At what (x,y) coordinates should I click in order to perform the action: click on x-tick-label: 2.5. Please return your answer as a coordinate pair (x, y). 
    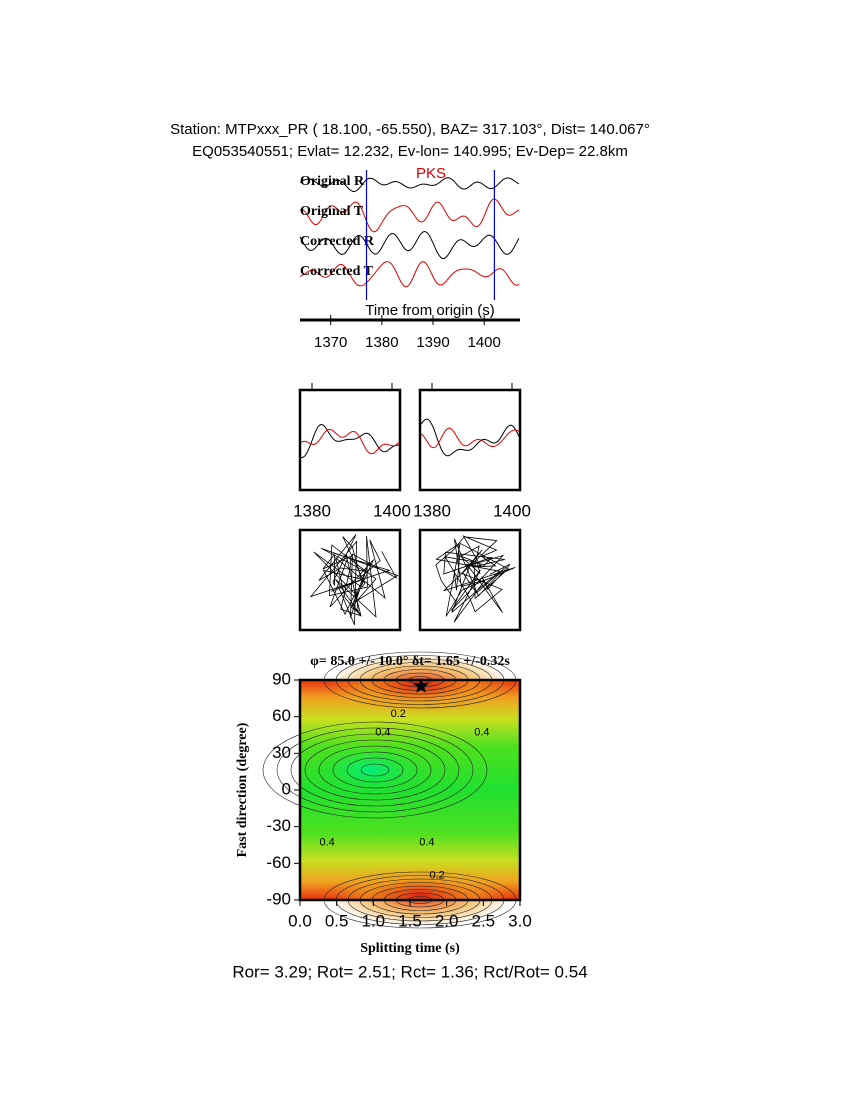
    Looking at the image, I should click on (484, 920).